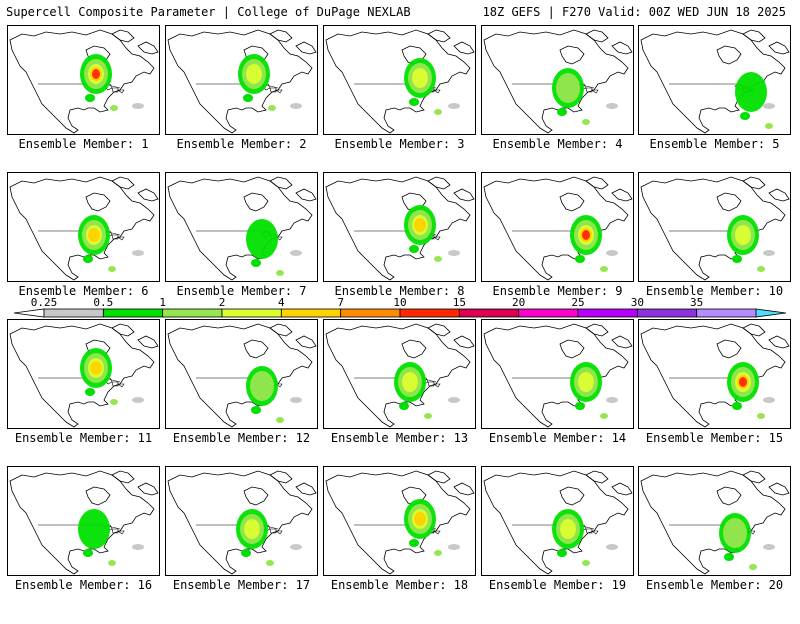  I want to click on colorbar-swatch, so click(726, 313).